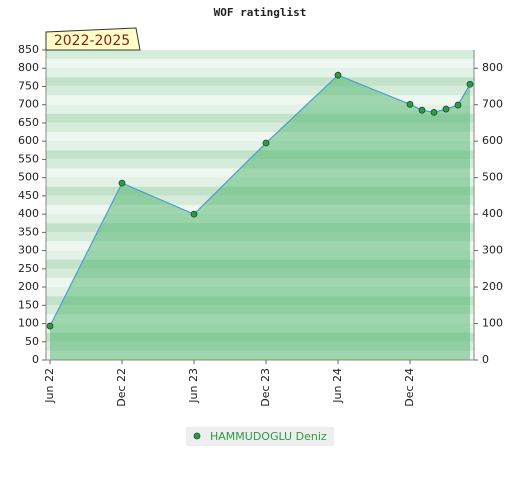 This screenshot has height=484, width=520. I want to click on y-tick-label: 700, so click(28, 104).